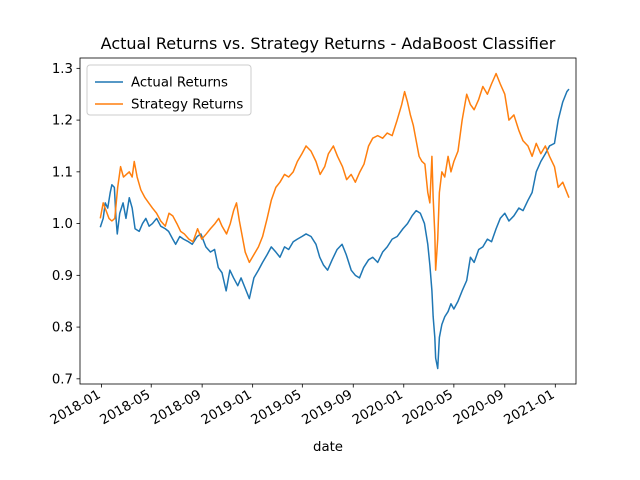 The width and height of the screenshot is (640, 480). I want to click on legend-box, so click(169, 90).